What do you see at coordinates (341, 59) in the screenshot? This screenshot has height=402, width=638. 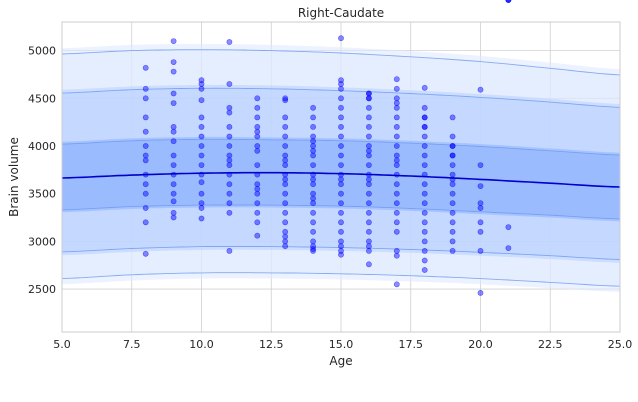 I see `band-outer-upper-margin` at bounding box center [341, 59].